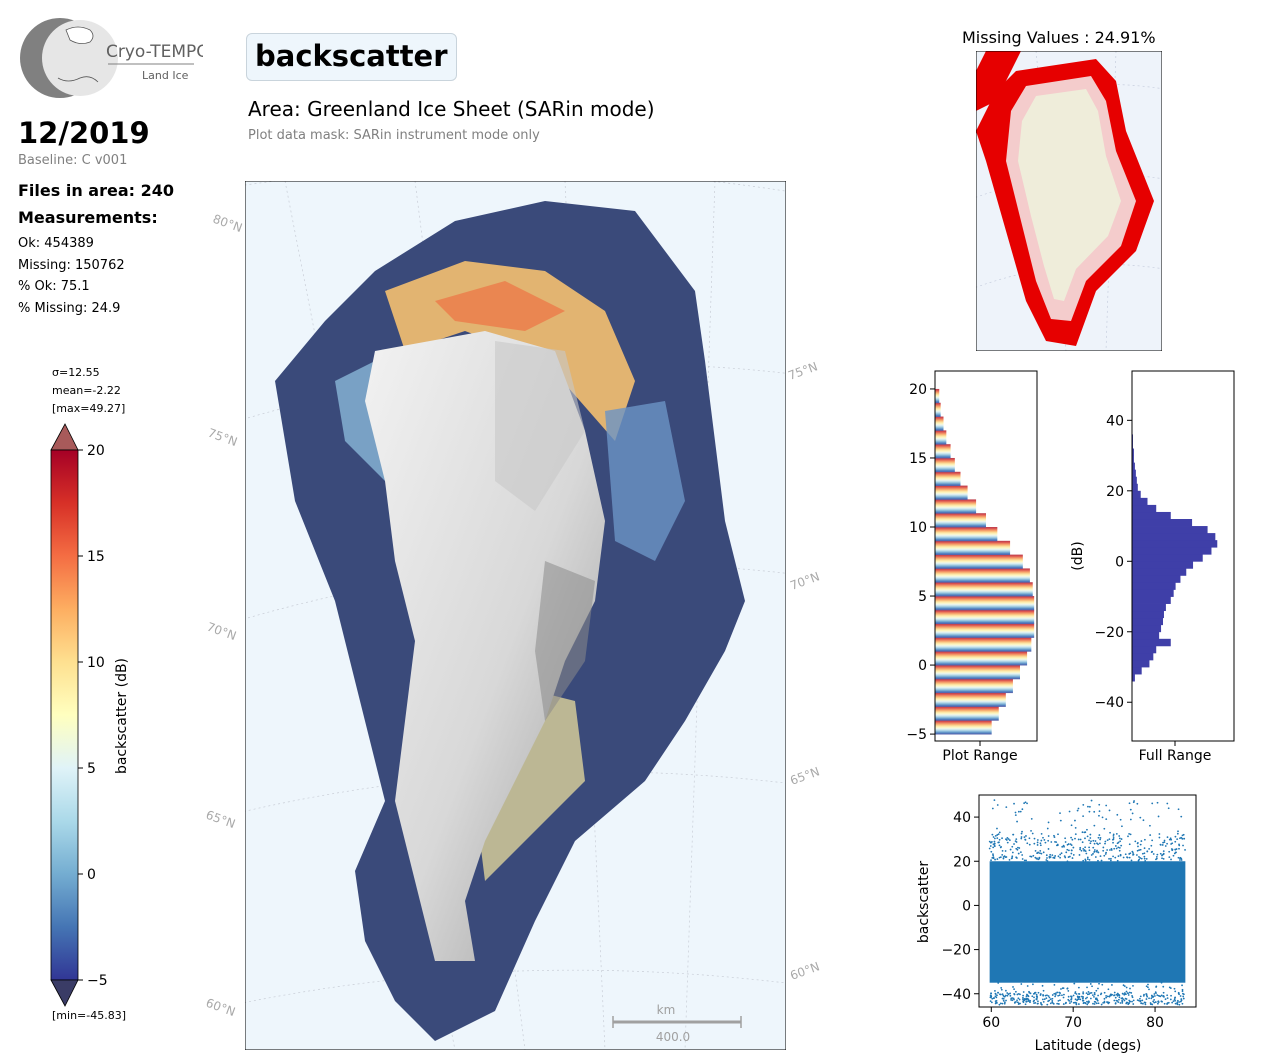 The height and width of the screenshot is (1060, 1272). Describe the element at coordinates (918, 528) in the screenshot. I see `hist1-tick-label: 10` at that location.